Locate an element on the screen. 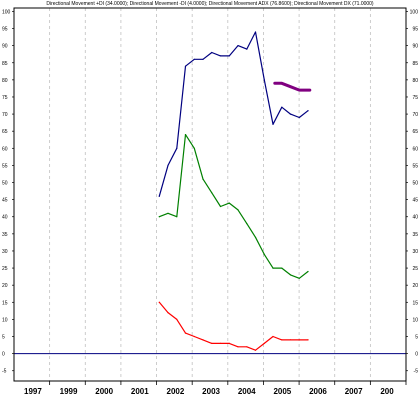 The width and height of the screenshot is (420, 400). x-tick-label: 2001 is located at coordinates (140, 391).